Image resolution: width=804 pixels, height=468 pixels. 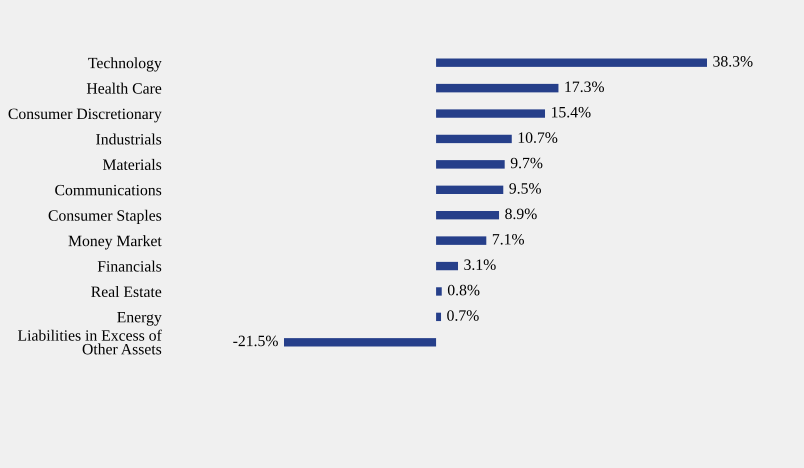 I want to click on y-tick-label: Financials, so click(x=130, y=266).